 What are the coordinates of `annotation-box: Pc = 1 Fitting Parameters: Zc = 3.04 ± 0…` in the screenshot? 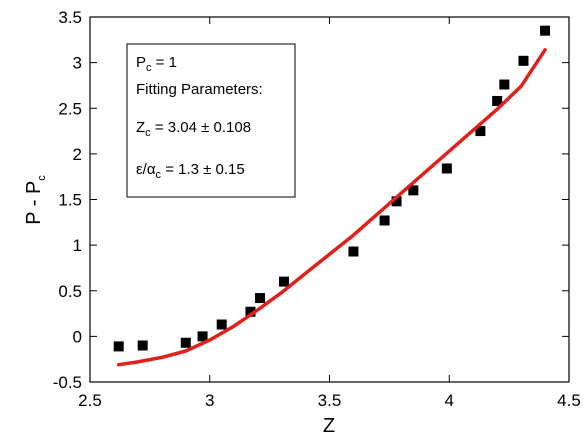 It's located at (211, 120).